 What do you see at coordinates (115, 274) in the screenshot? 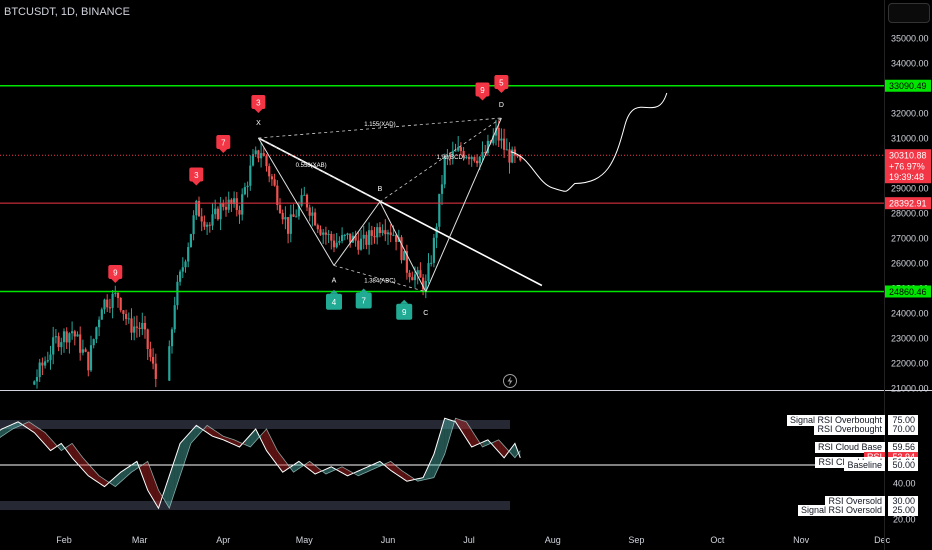
I see `sell-signal-marker: 9` at bounding box center [115, 274].